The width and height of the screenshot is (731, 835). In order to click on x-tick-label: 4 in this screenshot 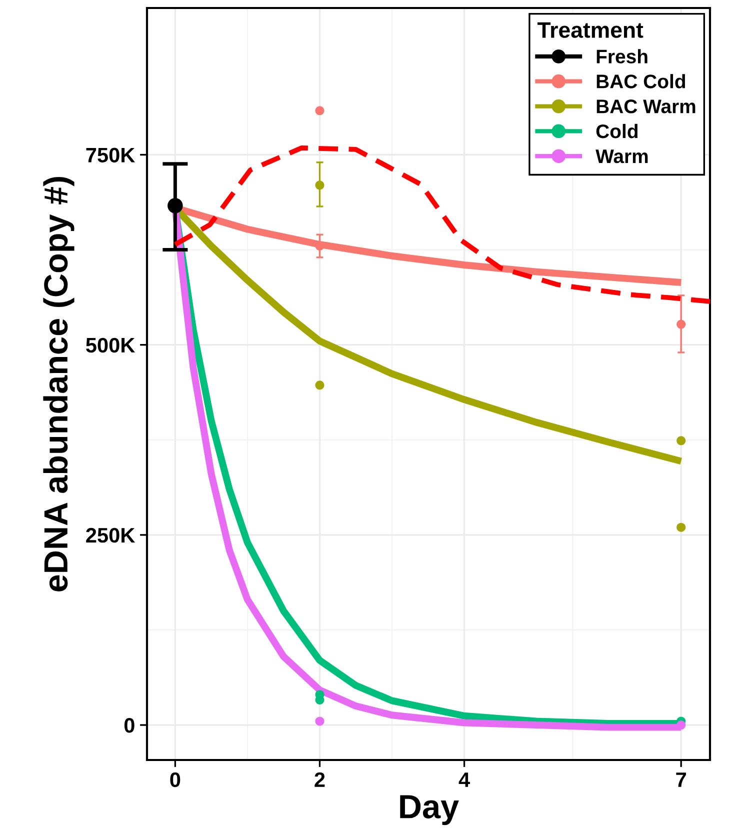, I will do `click(464, 779)`.